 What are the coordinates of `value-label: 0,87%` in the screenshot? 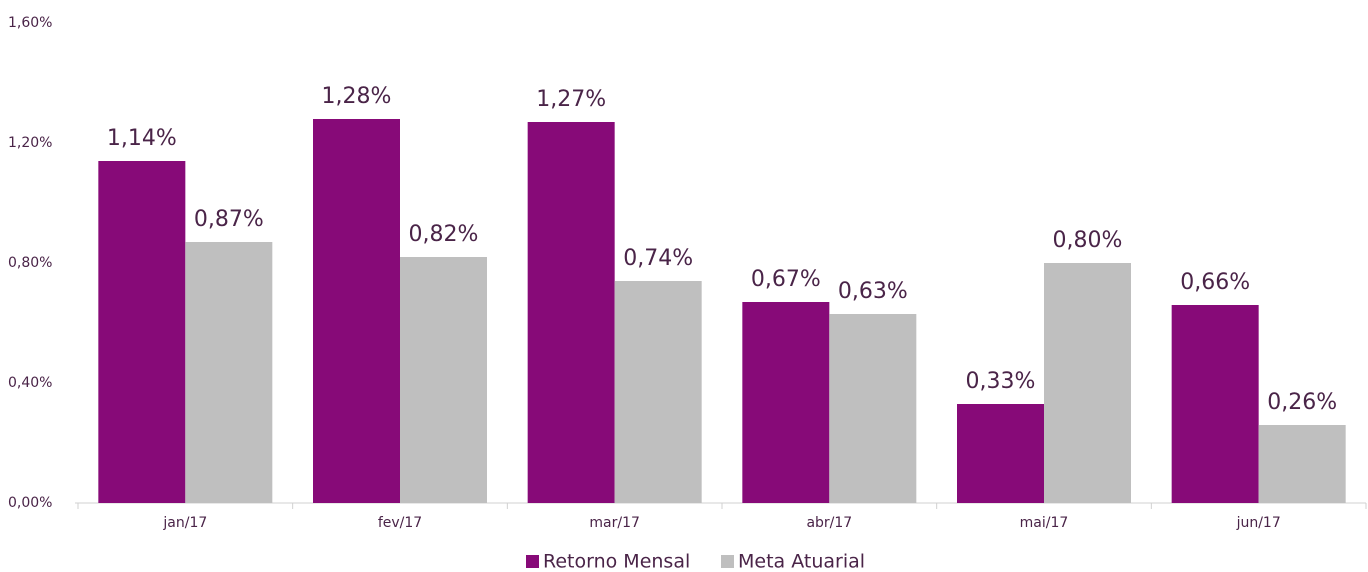 It's located at (229, 219).